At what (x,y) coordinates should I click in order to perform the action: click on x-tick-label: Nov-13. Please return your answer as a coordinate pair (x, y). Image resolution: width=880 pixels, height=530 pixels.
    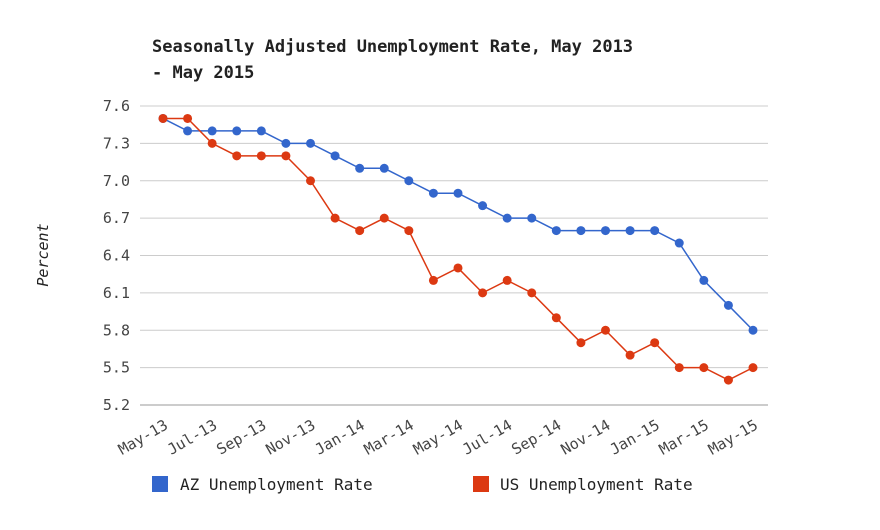
    Looking at the image, I should click on (291, 437).